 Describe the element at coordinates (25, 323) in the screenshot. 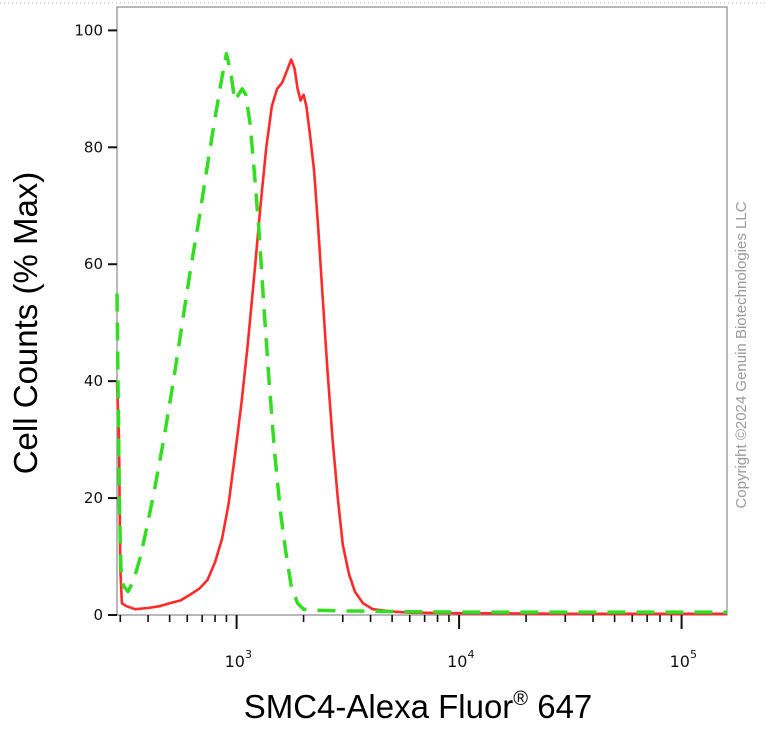

I see `y-axis-title: Cell Counts (% Max)` at that location.